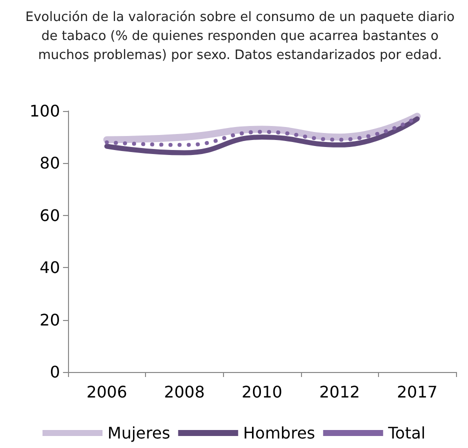 Image resolution: width=468 pixels, height=448 pixels. I want to click on legend-label: Hombres, so click(279, 433).